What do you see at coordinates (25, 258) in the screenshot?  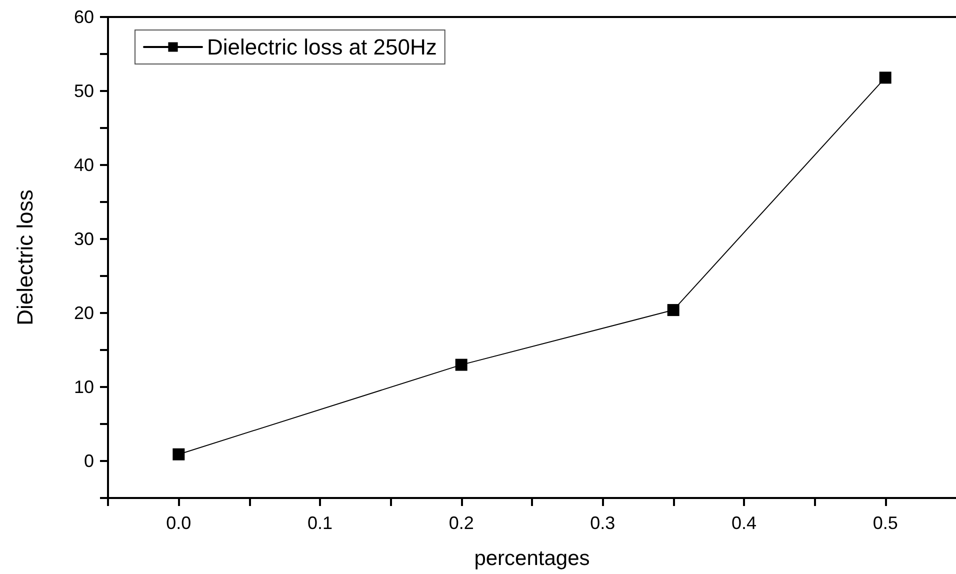 I see `y-axis-title: Dielectric loss` at bounding box center [25, 258].